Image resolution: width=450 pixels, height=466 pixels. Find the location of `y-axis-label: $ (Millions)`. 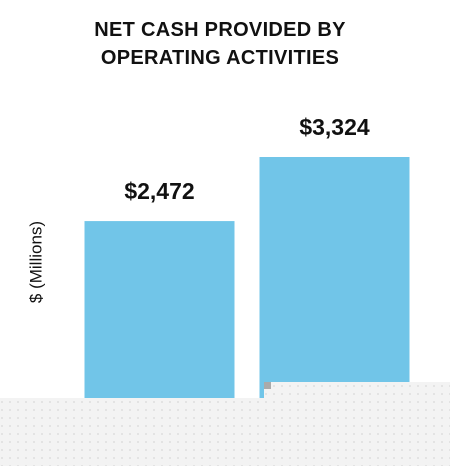

y-axis-label: $ (Millions) is located at coordinates (35, 262).